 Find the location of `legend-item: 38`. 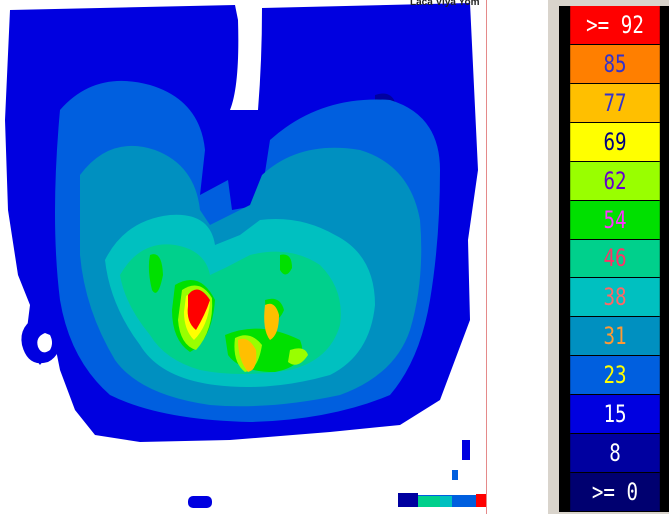

legend-item: 38 is located at coordinates (615, 298).